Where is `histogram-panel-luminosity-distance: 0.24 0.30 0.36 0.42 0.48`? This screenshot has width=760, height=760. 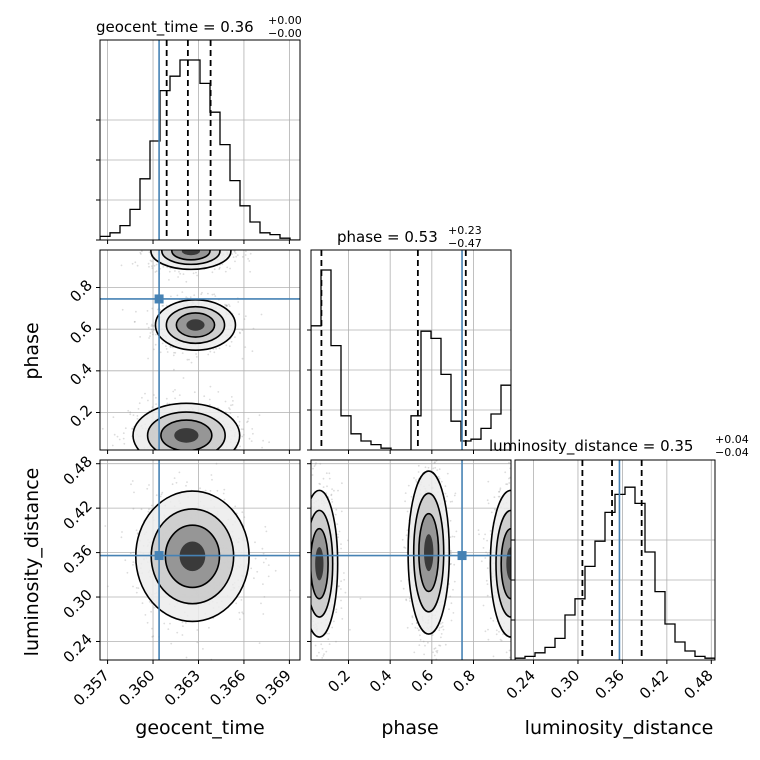 histogram-panel-luminosity-distance: 0.24 0.30 0.36 0.42 0.48 is located at coordinates (610, 581).